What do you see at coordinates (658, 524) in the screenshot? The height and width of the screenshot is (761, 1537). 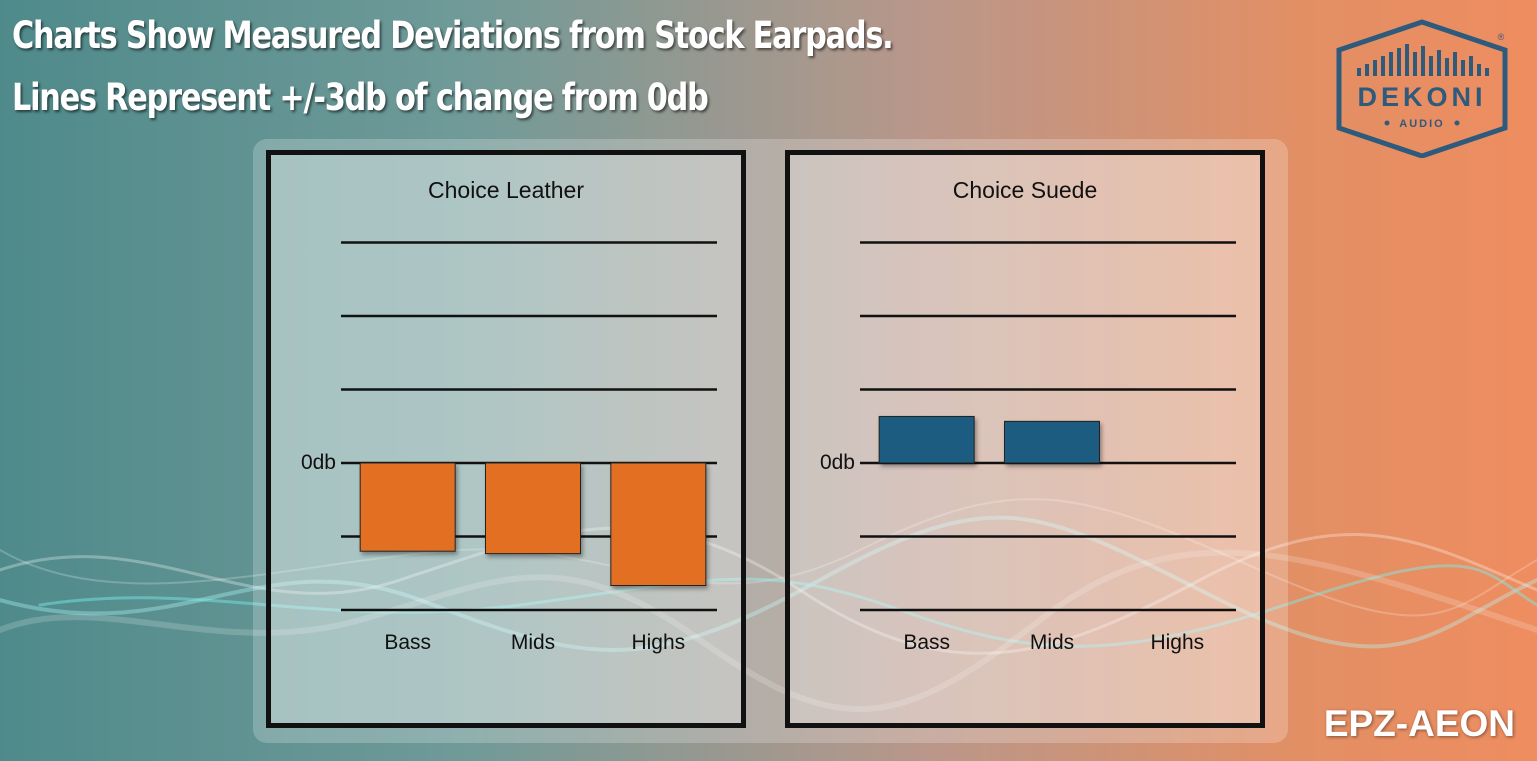 I see `bar-highs` at bounding box center [658, 524].